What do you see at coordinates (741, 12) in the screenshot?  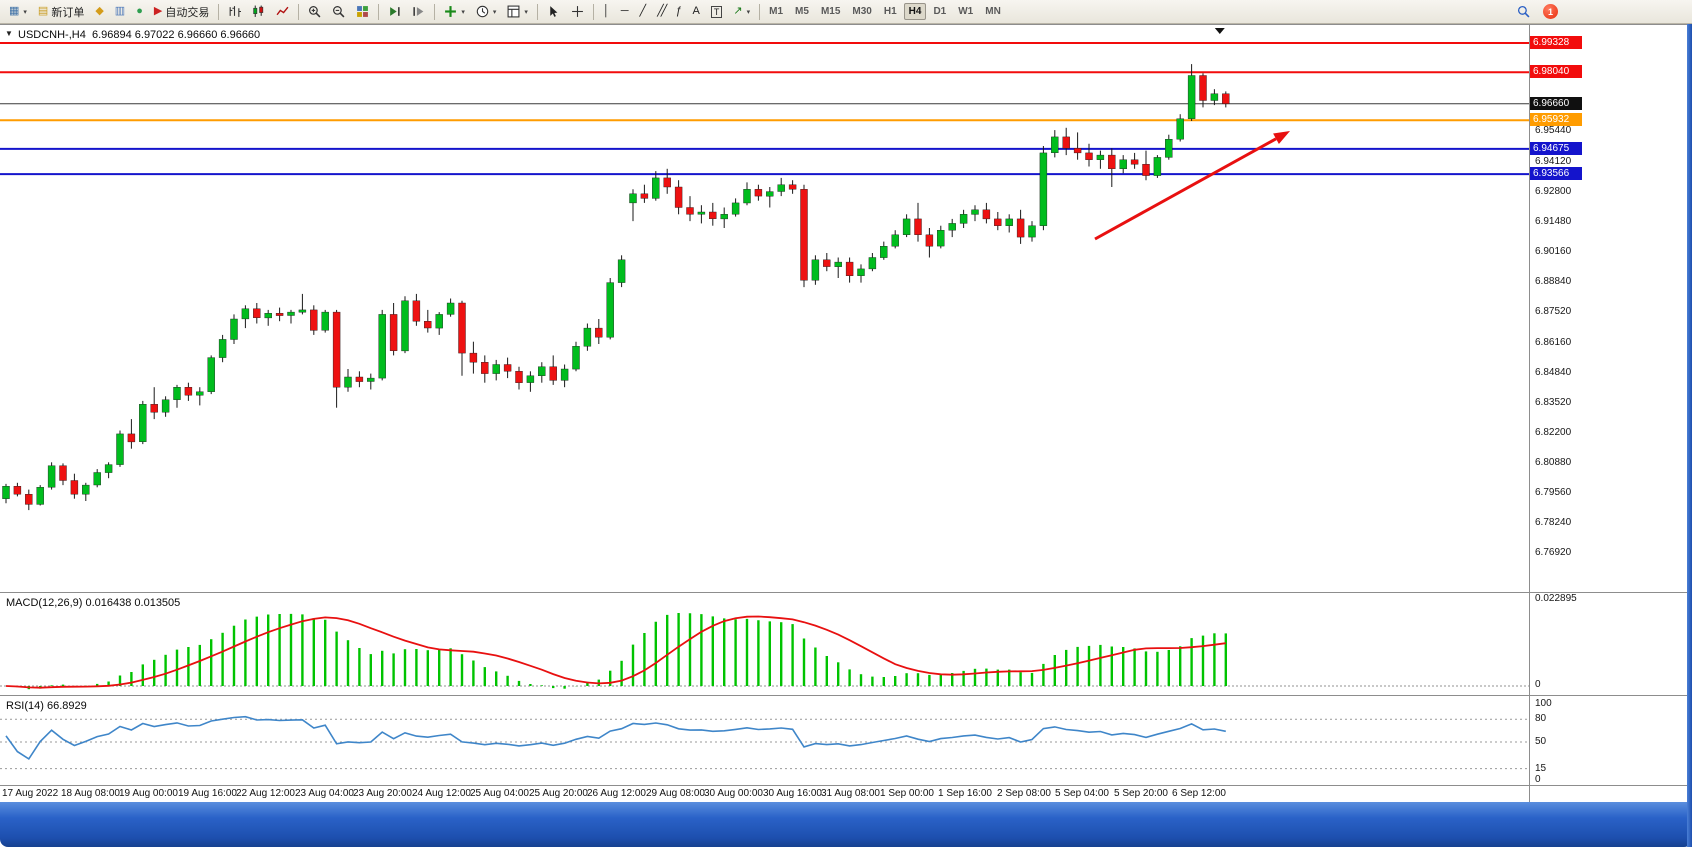 I see `arrows-tool-button: ↗ ▾` at bounding box center [741, 12].